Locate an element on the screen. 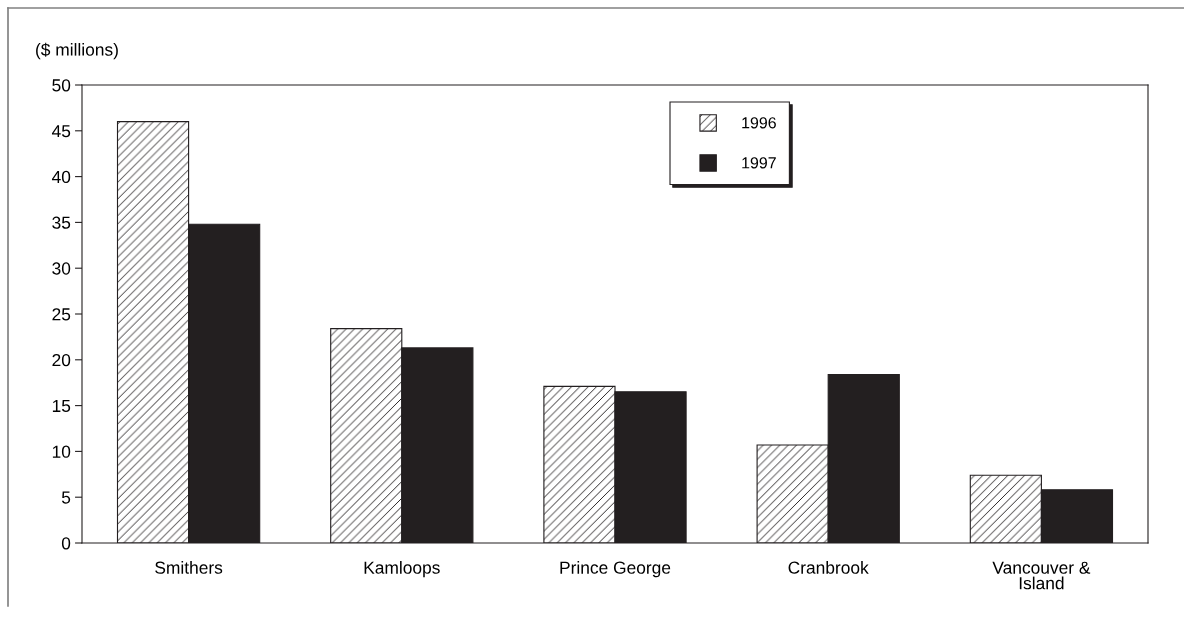 This screenshot has width=1184, height=619. legend-label: 1996 is located at coordinates (759, 123).